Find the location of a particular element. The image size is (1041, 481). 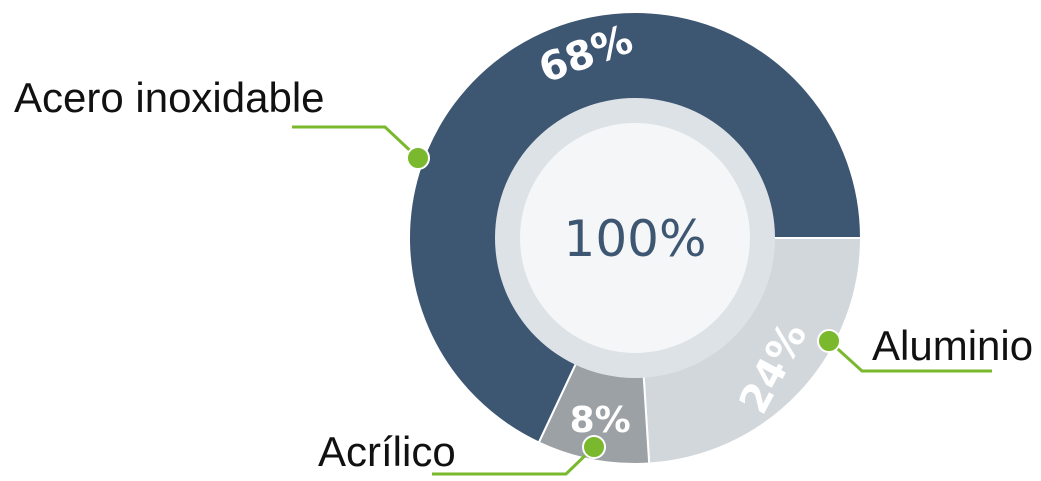

callout-category-label: Aluminio is located at coordinates (952, 345).